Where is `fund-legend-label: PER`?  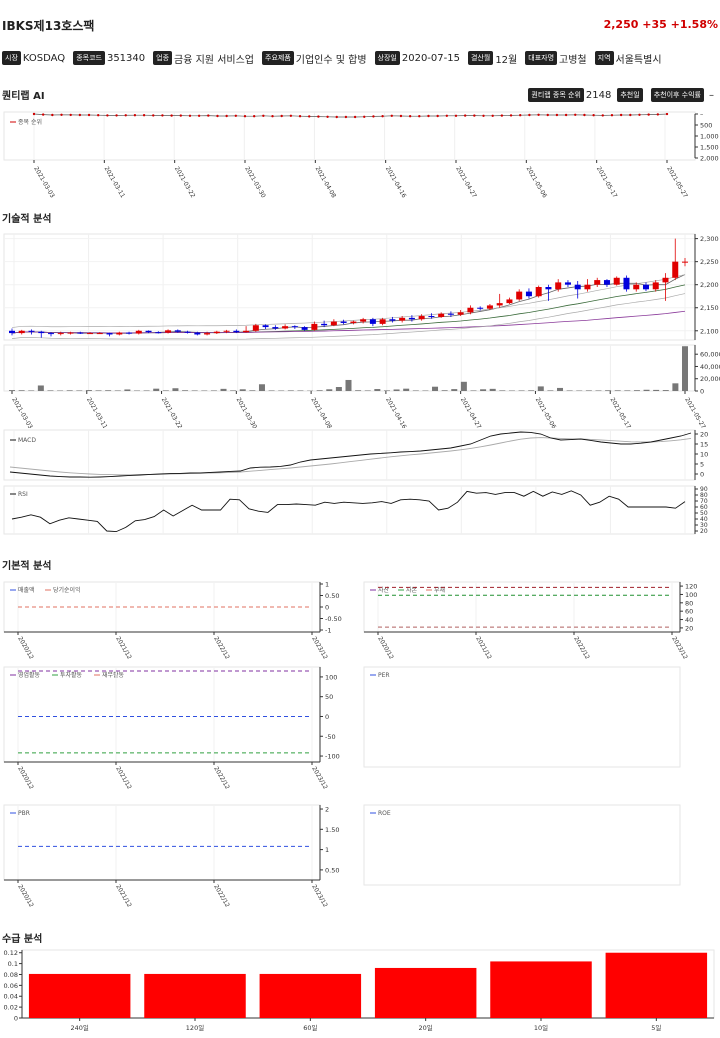
fund-legend-label: PER is located at coordinates (384, 675).